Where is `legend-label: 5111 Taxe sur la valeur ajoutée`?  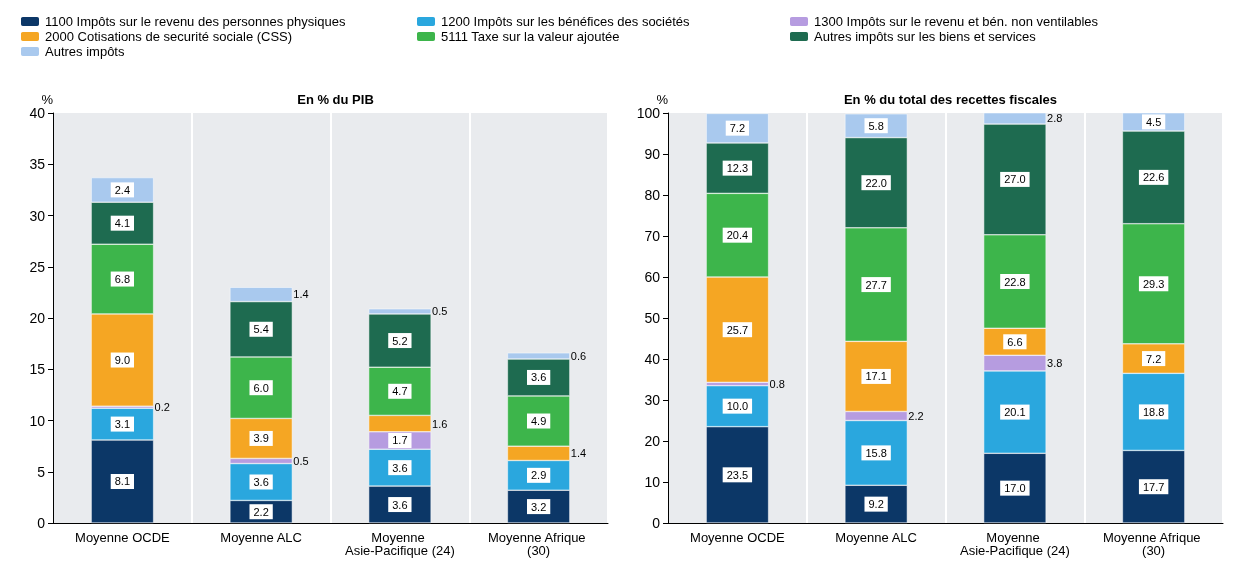 legend-label: 5111 Taxe sur la valeur ajoutée is located at coordinates (530, 36).